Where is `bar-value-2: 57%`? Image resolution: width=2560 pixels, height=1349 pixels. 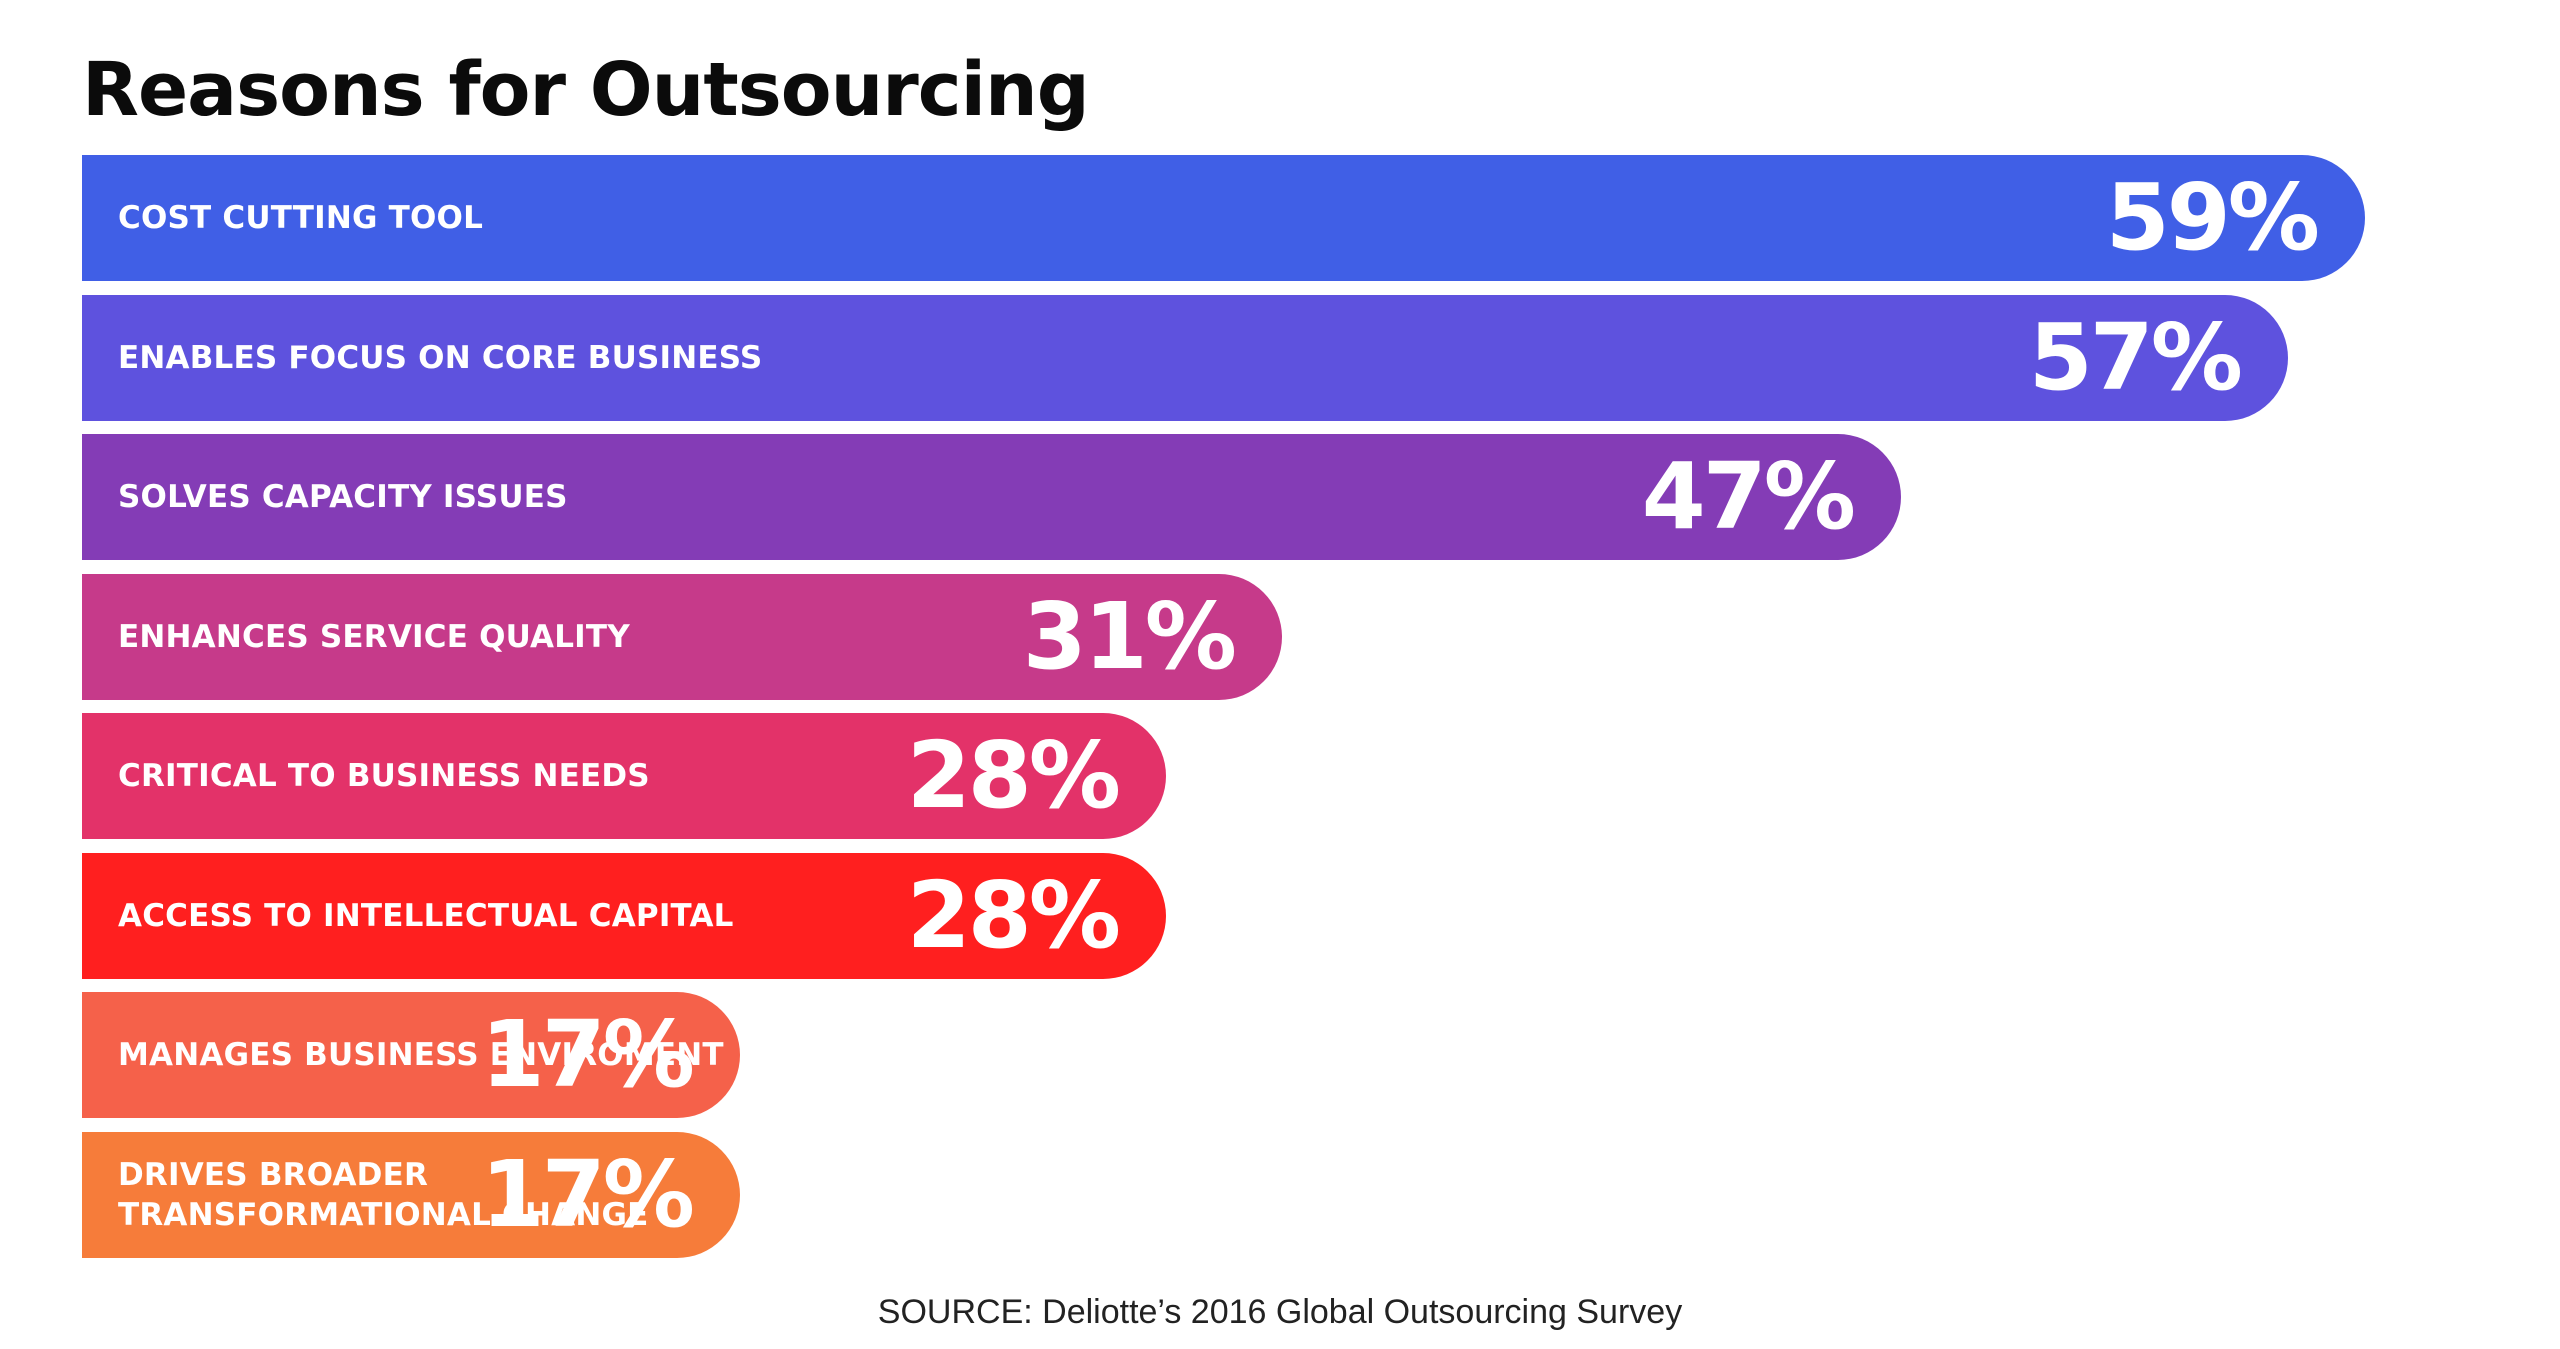
bar-value-2: 57% is located at coordinates (2135, 357).